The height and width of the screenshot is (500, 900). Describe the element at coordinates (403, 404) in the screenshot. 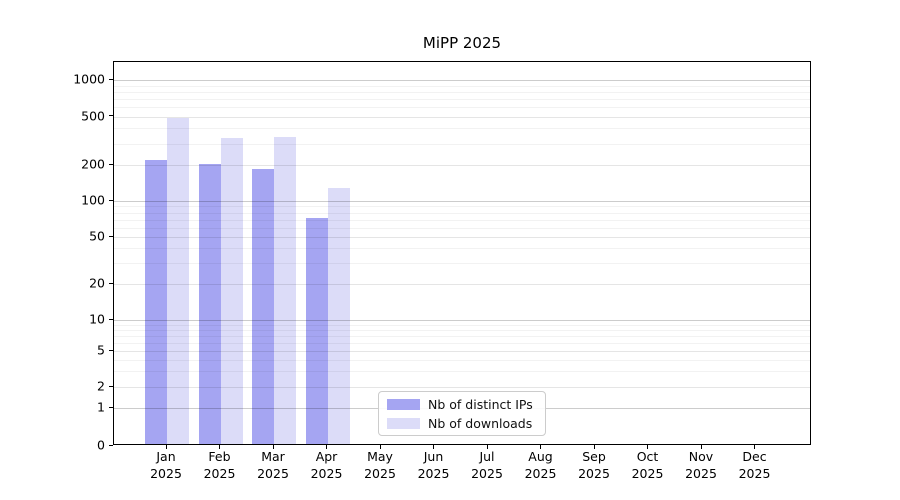

I see `legend-swatch-distinct-ips` at that location.